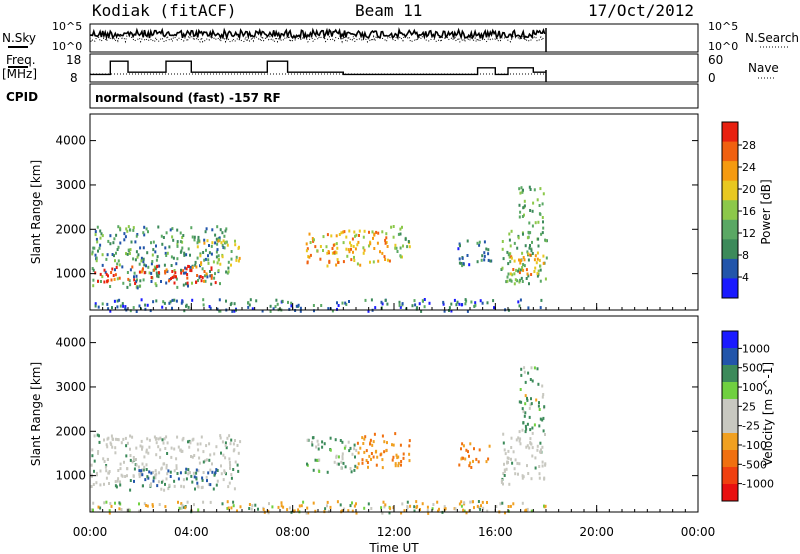 The width and height of the screenshot is (800, 554). I want to click on colorbar-tick-label: 1000, so click(756, 348).